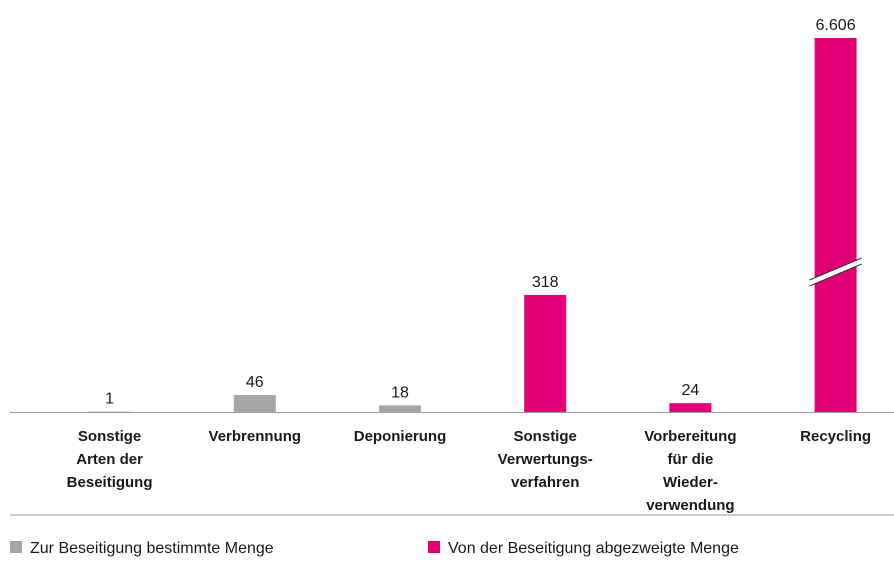 This screenshot has width=894, height=566. I want to click on x-tick-label: Vorbereitung für die Wieder-verwendung, so click(690, 471).